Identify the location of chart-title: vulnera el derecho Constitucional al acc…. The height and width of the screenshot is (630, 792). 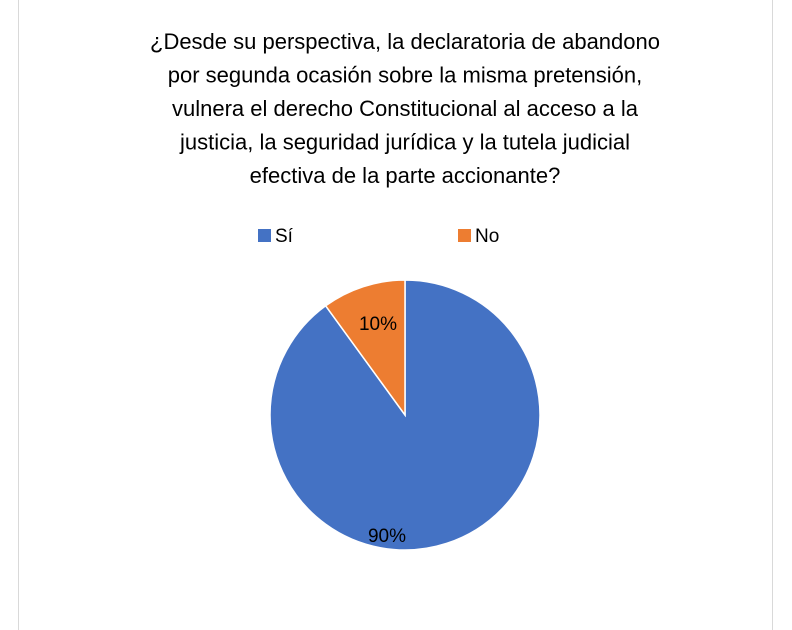
(405, 108).